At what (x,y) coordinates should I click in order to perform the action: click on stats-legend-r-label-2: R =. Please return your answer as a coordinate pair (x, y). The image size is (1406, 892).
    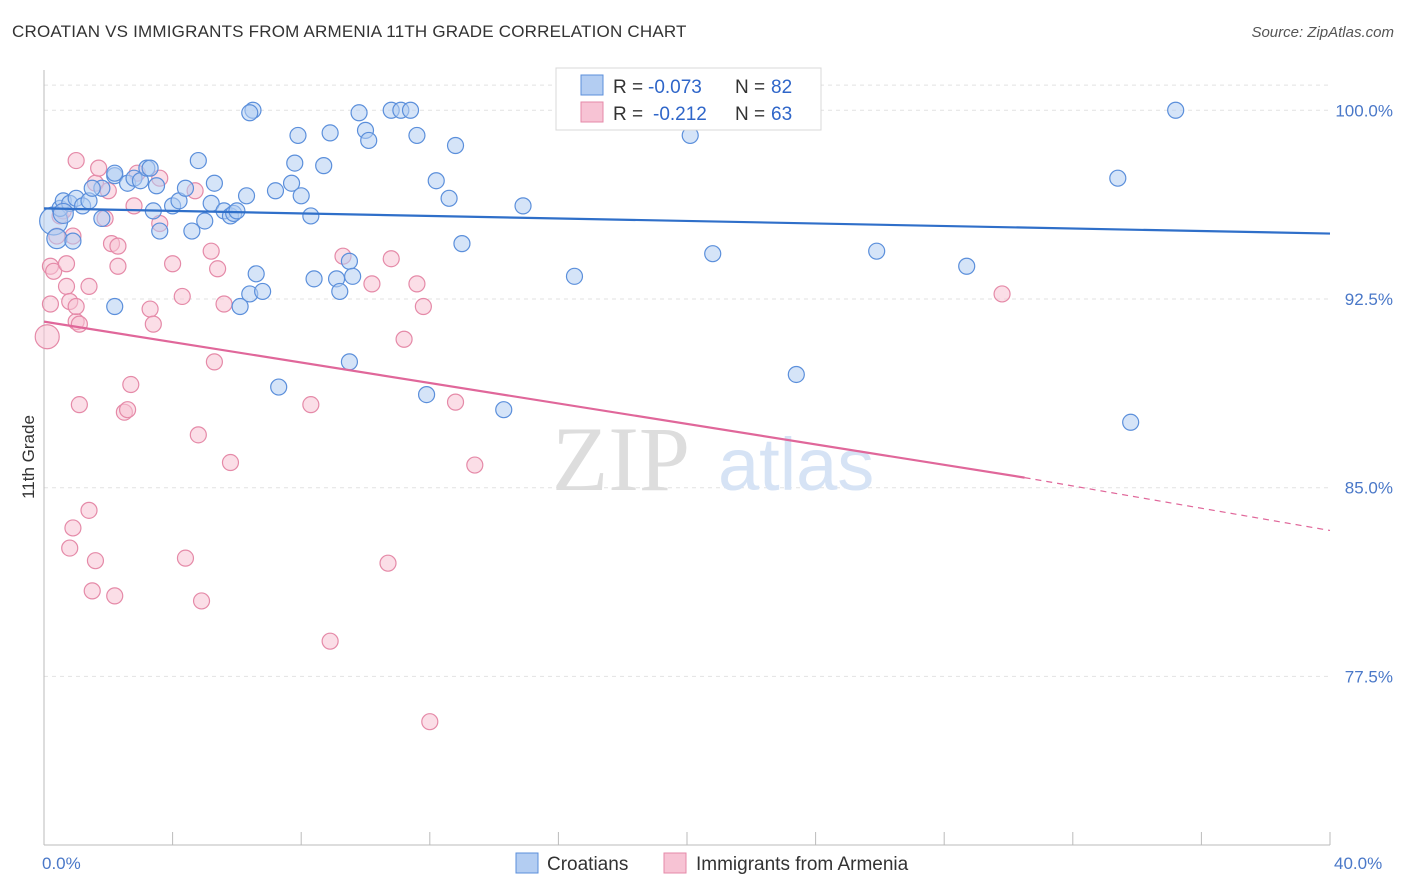
    Looking at the image, I should click on (628, 114).